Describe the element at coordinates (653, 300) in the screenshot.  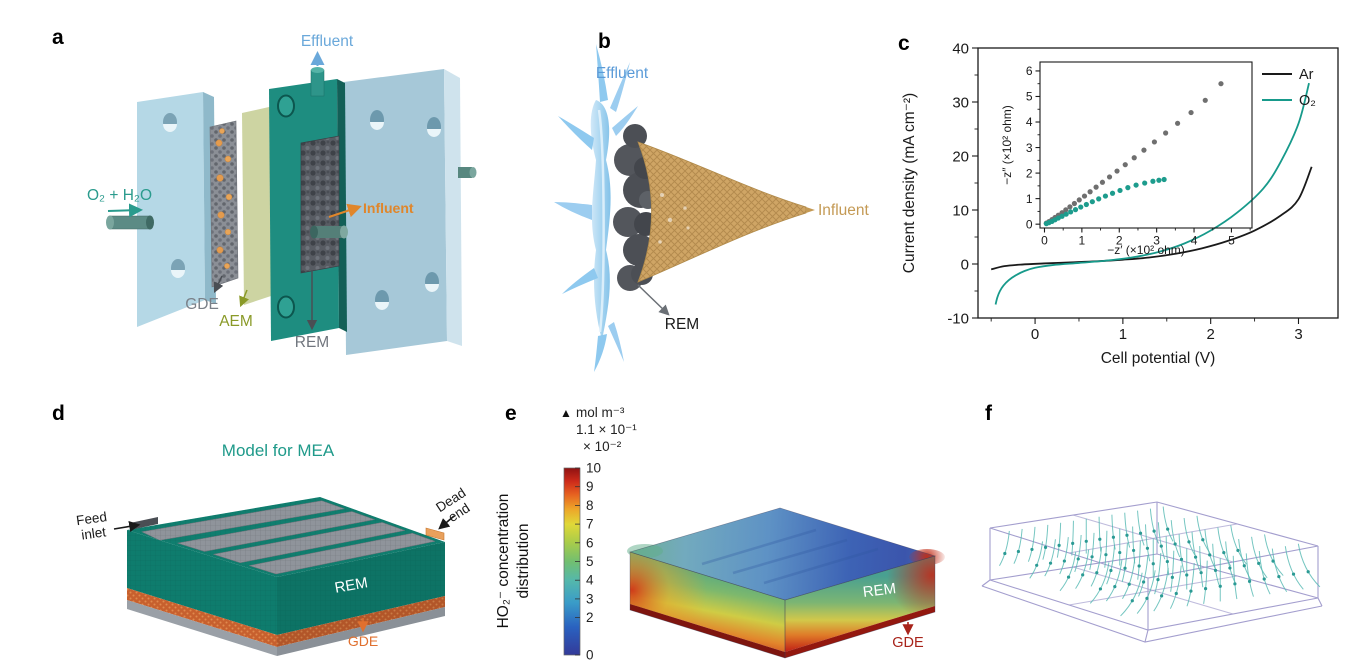
I see `rem-pointer-arrow` at that location.